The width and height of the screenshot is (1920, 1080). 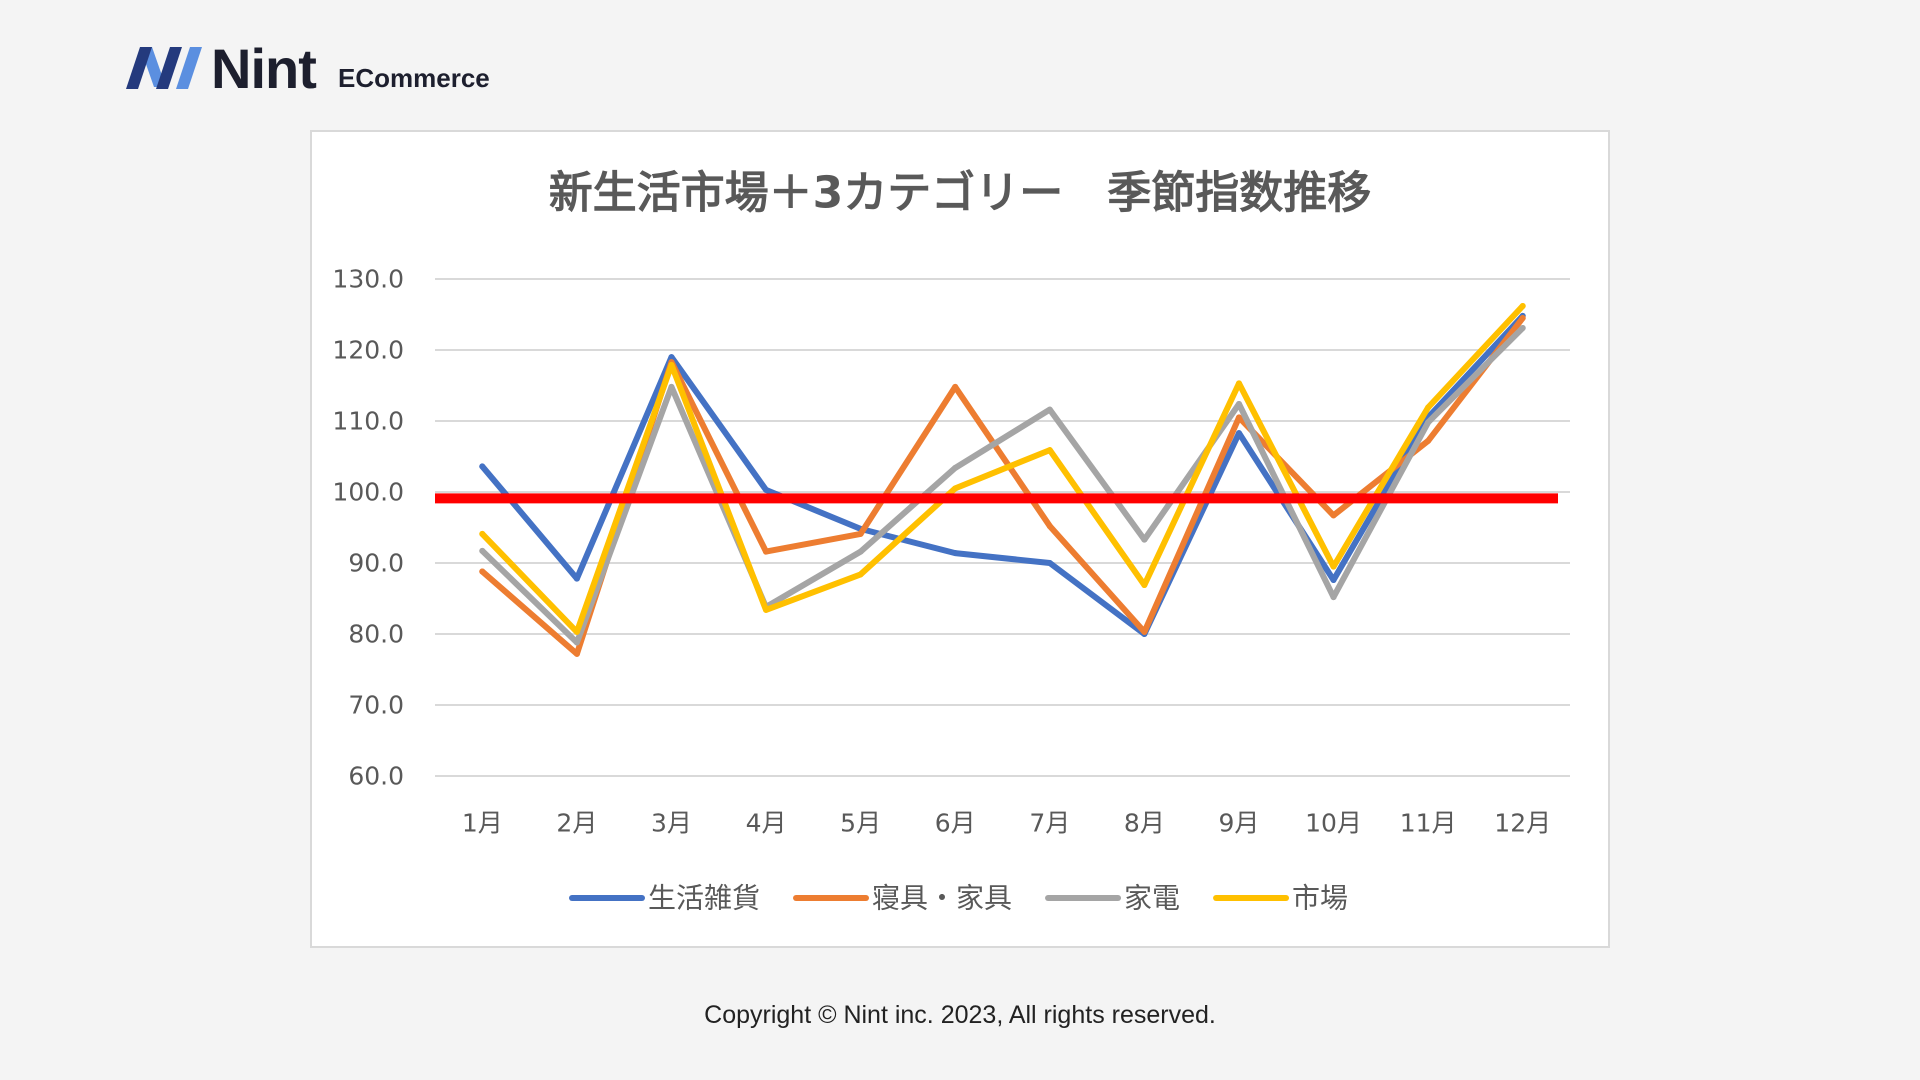 What do you see at coordinates (169, 68) in the screenshot?
I see `logo-mark-right-bar` at bounding box center [169, 68].